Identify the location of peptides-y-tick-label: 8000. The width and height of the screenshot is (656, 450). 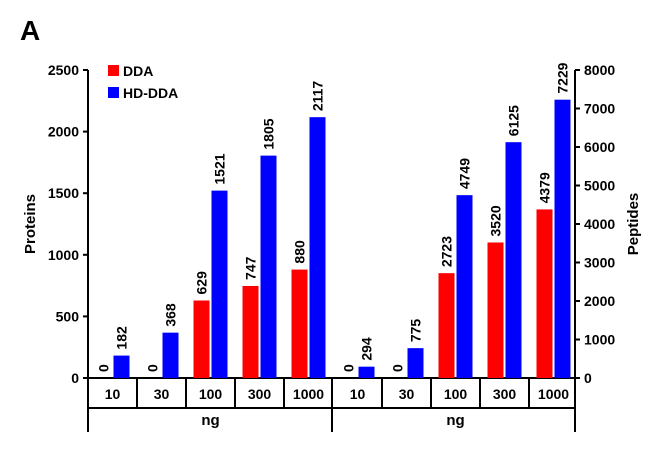
(599, 70).